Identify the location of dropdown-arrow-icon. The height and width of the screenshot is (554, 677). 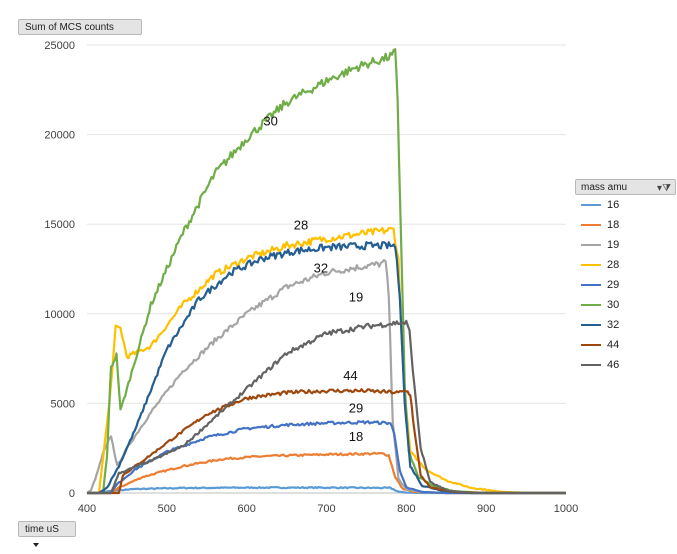
(36, 545).